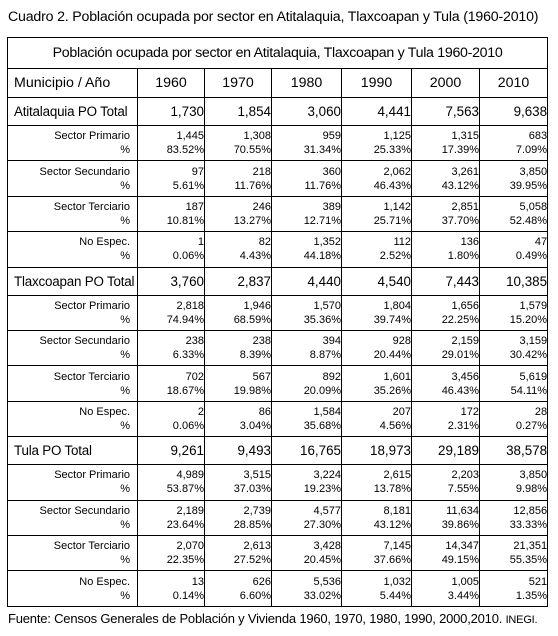 This screenshot has width=558, height=636. I want to click on sector-percent: 22.35%, so click(185, 560).